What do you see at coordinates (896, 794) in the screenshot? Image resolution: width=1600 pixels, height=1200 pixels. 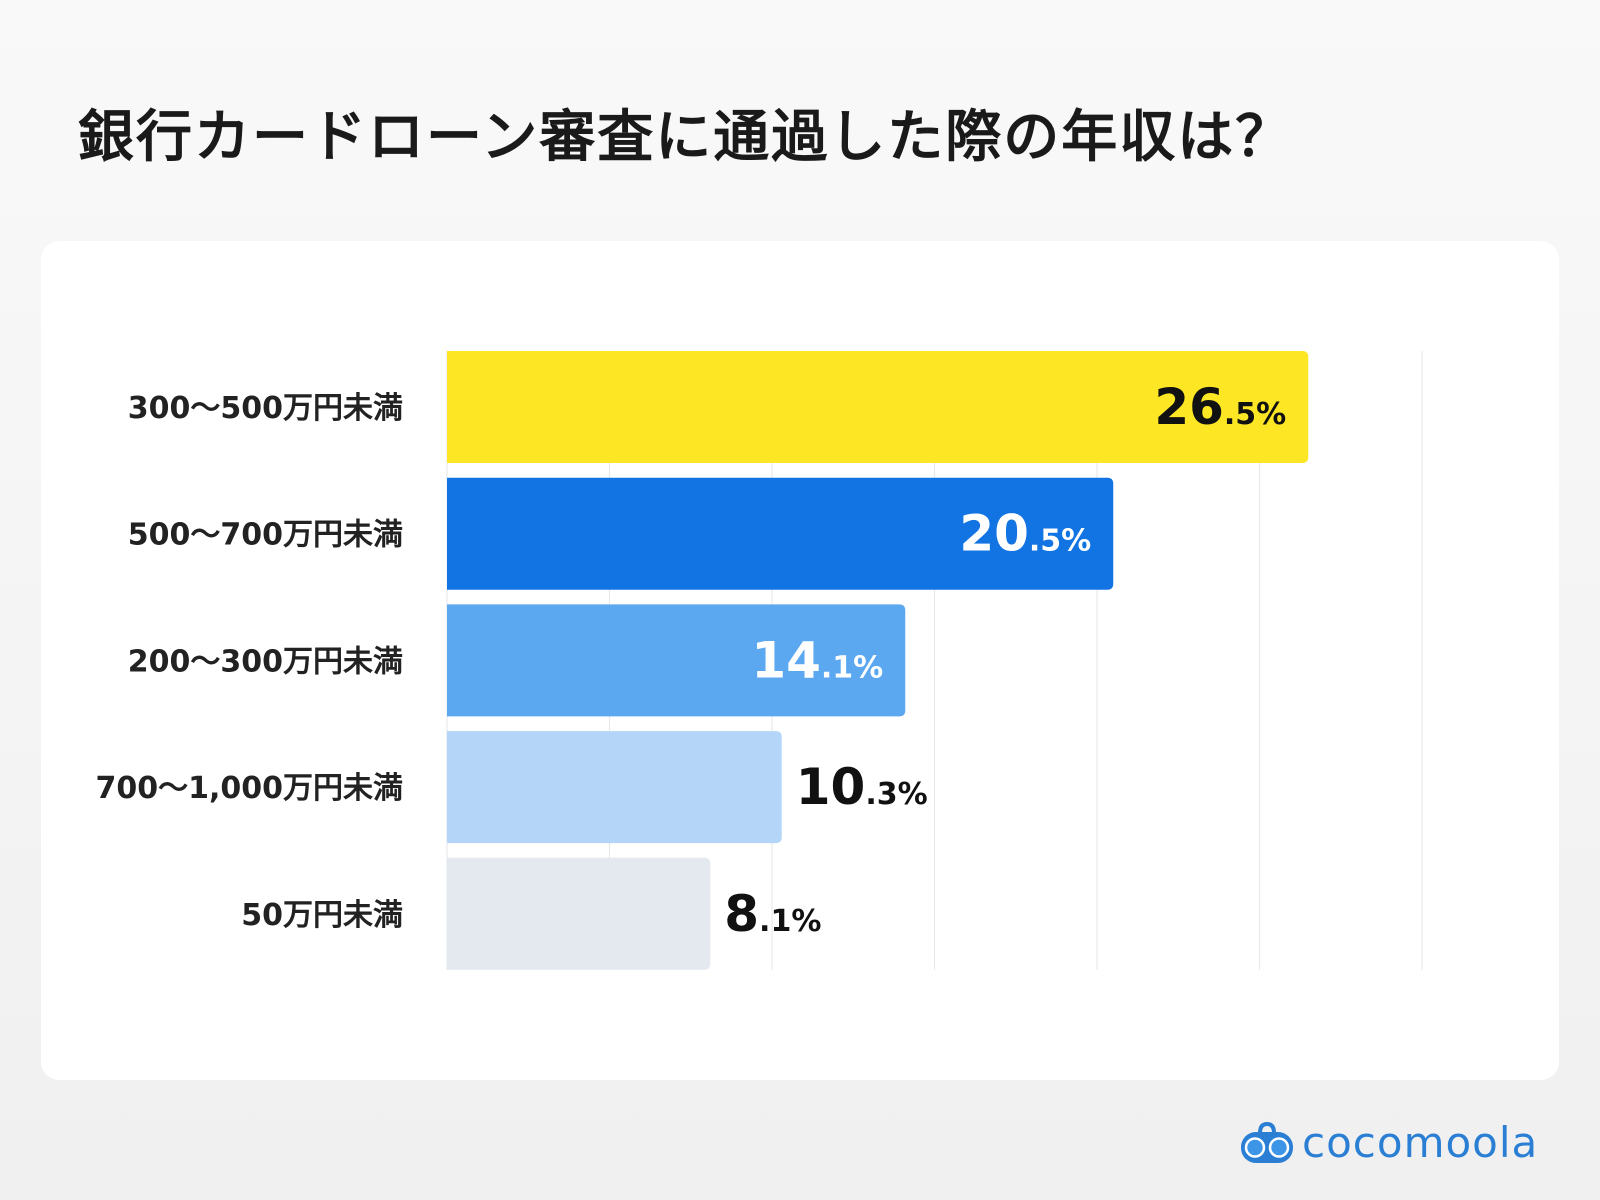 I see `value-decimal: .3%` at bounding box center [896, 794].